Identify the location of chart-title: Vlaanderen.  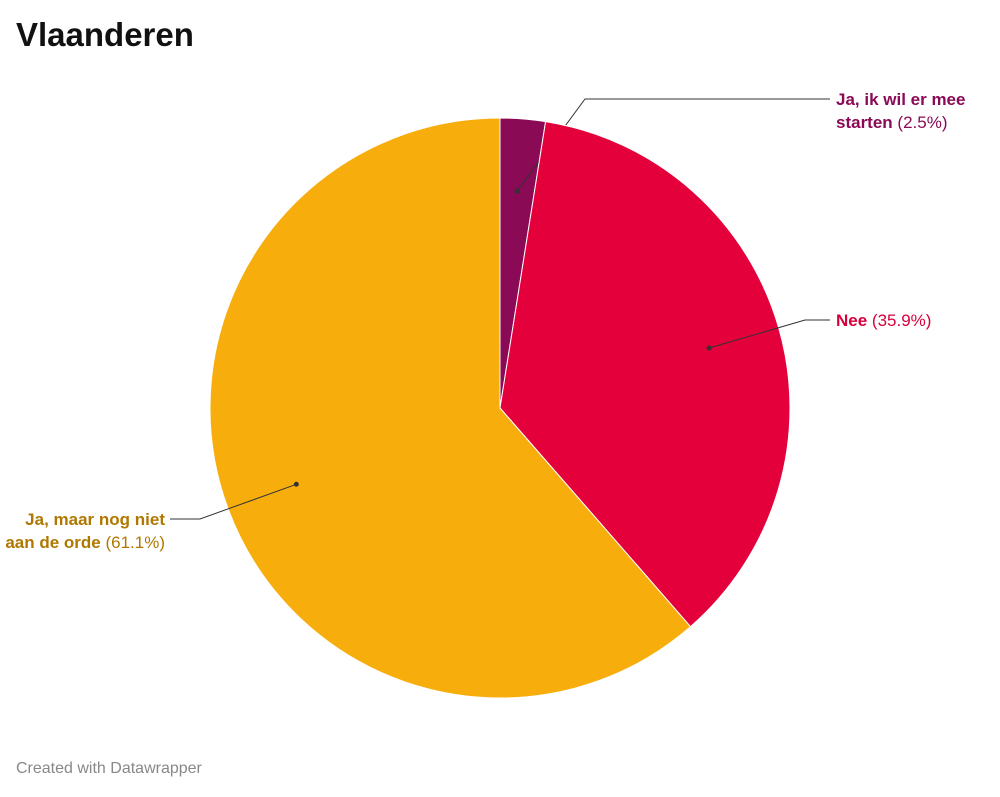
(105, 34).